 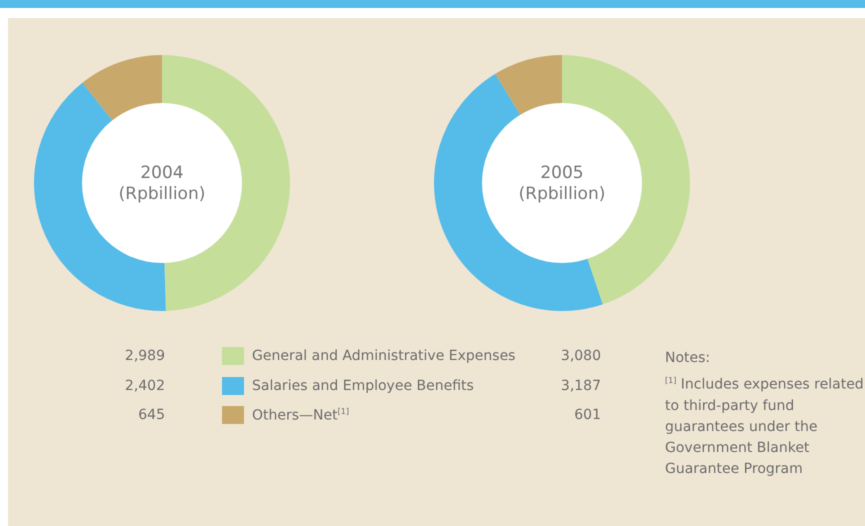 What do you see at coordinates (151, 415) in the screenshot?
I see `data-label: 645` at bounding box center [151, 415].